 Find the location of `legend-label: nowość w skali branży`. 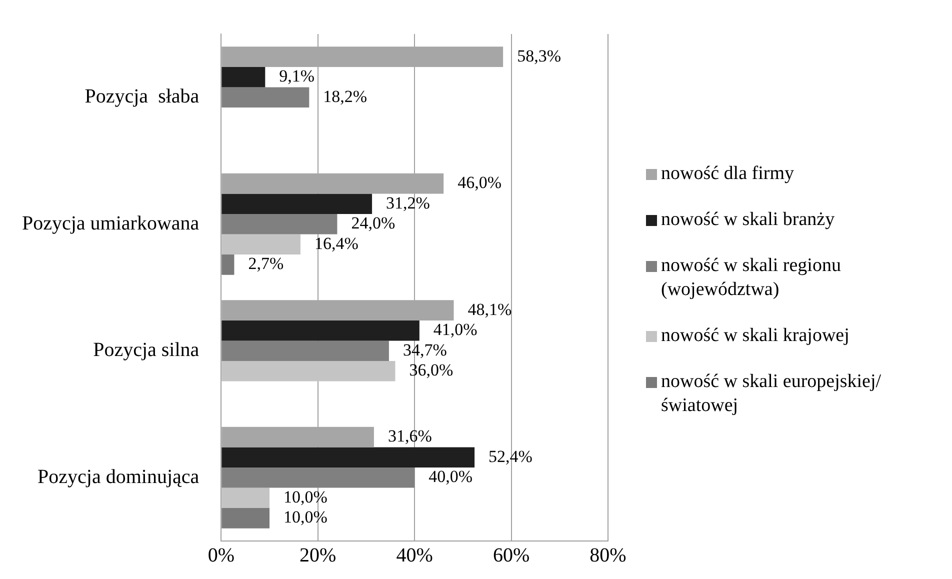

legend-label: nowość w skali branży is located at coordinates (748, 220).